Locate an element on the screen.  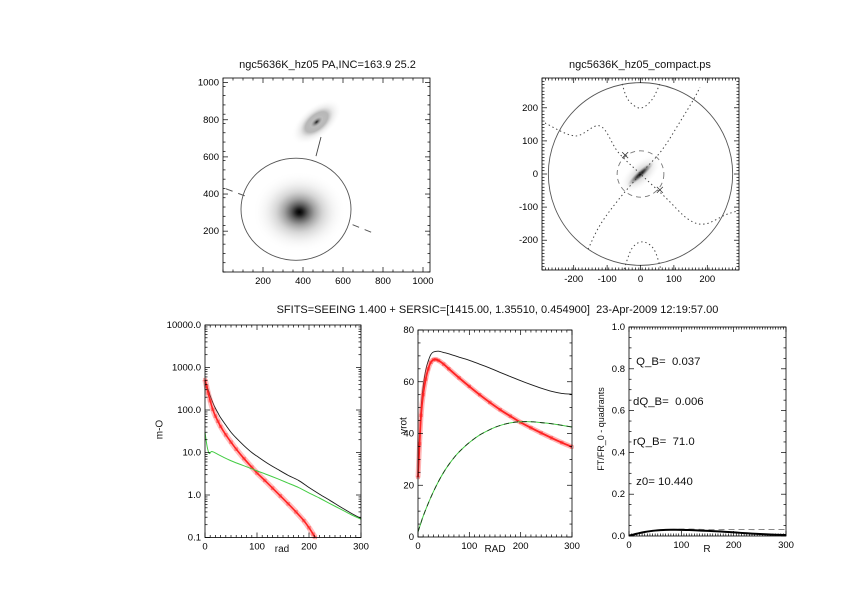
plot-fourier-quadrants: 0 100 200 300 0.0 0.2 0.4 0.6 0.8 1.0 is located at coordinates (703, 436).